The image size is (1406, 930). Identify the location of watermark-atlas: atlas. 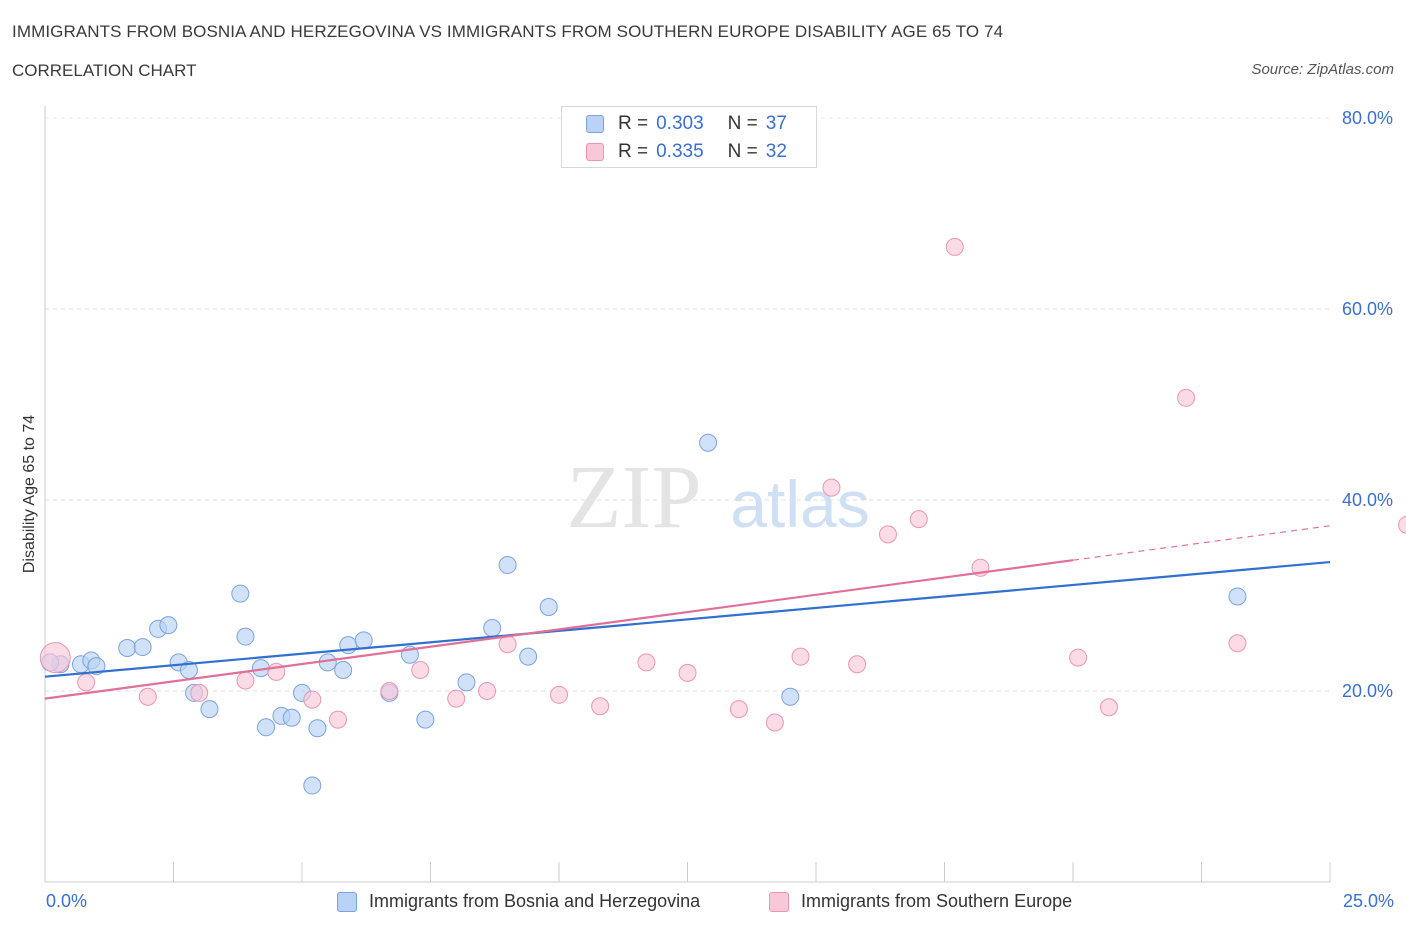
(799, 504).